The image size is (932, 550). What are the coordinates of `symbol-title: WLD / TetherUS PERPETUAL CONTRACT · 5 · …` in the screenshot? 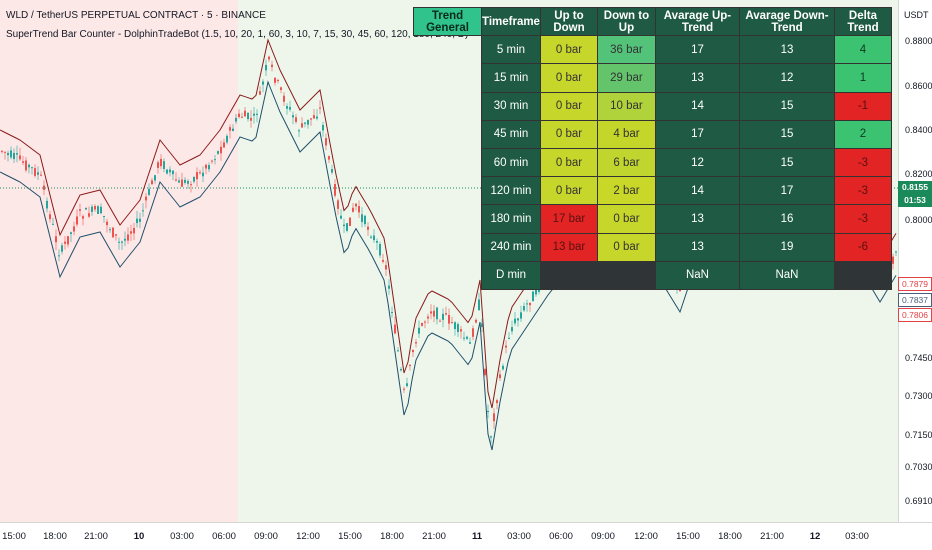 It's located at (136, 15).